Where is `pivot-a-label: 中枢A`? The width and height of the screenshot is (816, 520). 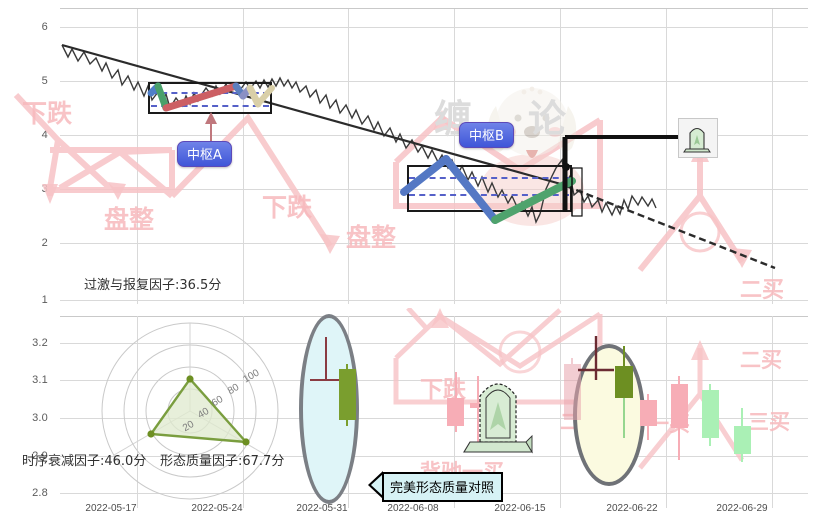 pivot-a-label: 中枢A is located at coordinates (204, 154).